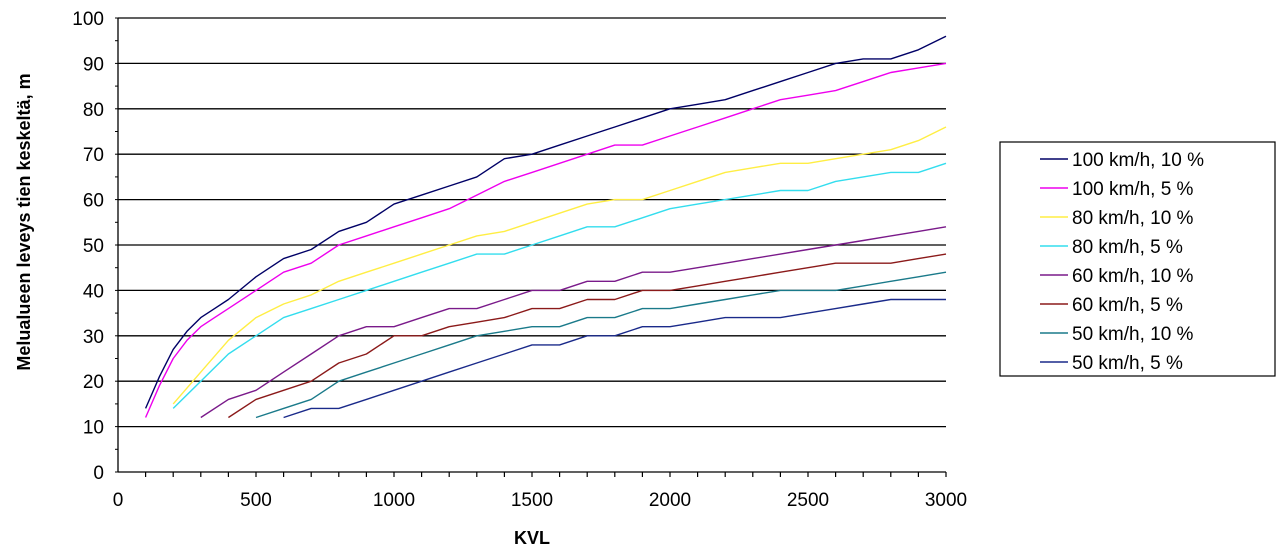  Describe the element at coordinates (24, 221) in the screenshot. I see `y-axis-title: Melualueen leveys tien keskeltä, m` at that location.